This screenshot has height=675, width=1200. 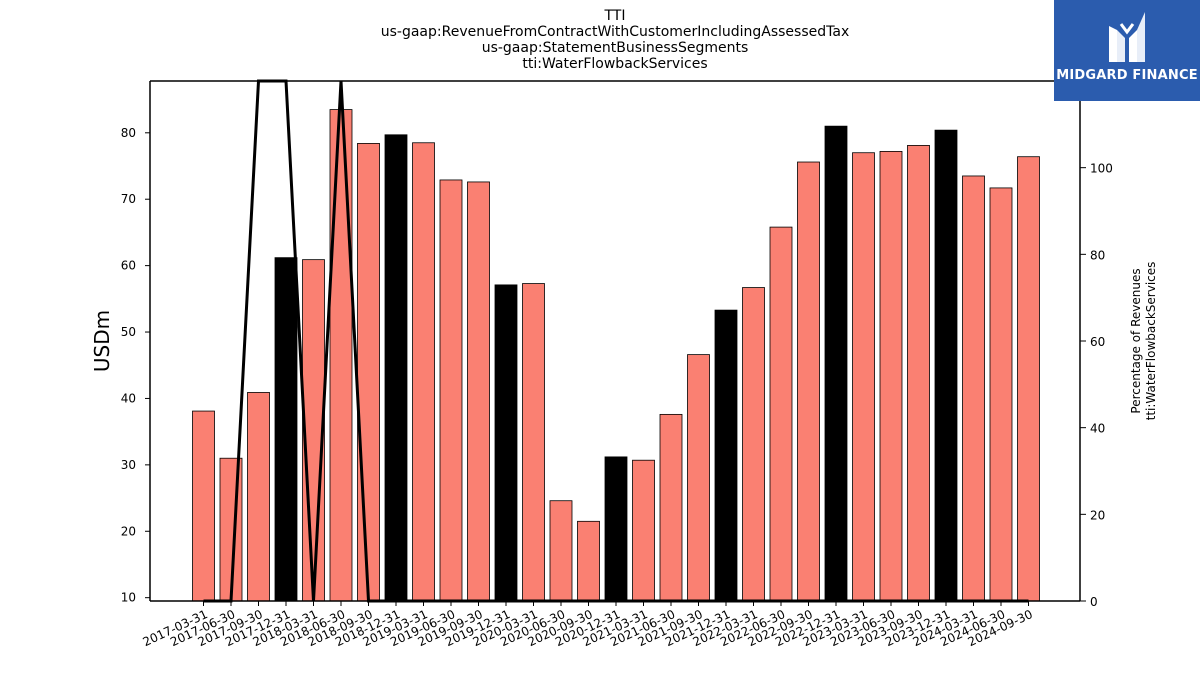 I want to click on y-tick-right-label: 80, so click(x=1097, y=255).